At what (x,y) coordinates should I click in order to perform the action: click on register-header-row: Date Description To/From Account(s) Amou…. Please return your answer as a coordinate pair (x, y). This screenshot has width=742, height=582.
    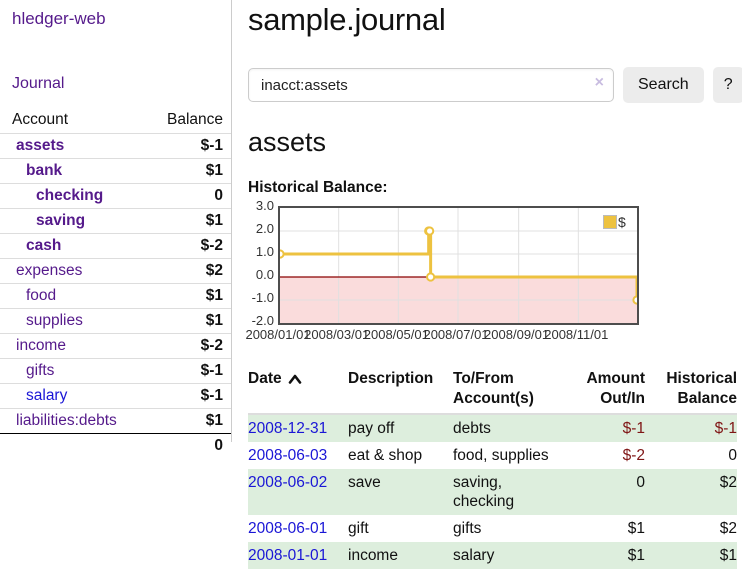
    Looking at the image, I should click on (492, 391).